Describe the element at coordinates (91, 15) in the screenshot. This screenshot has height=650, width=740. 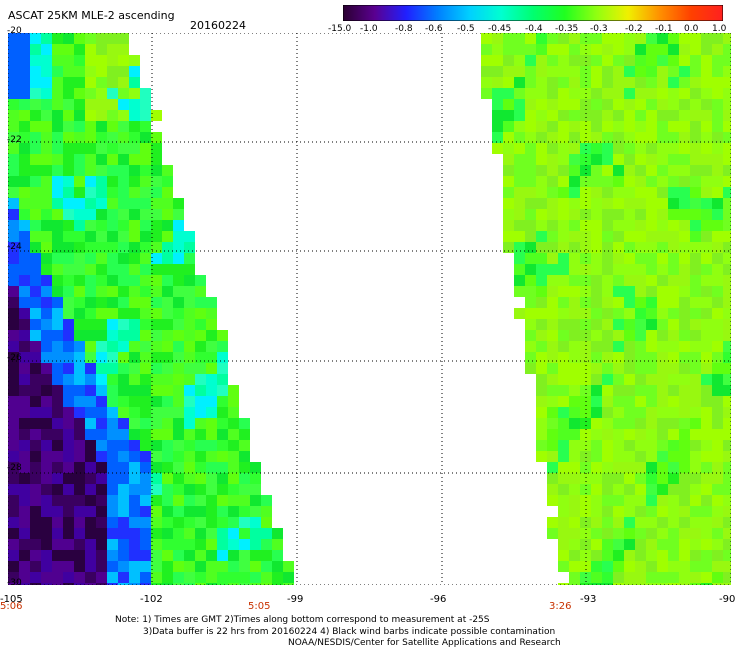
I see `product-title: ASCAT 25KM MLE-2 ascending` at that location.